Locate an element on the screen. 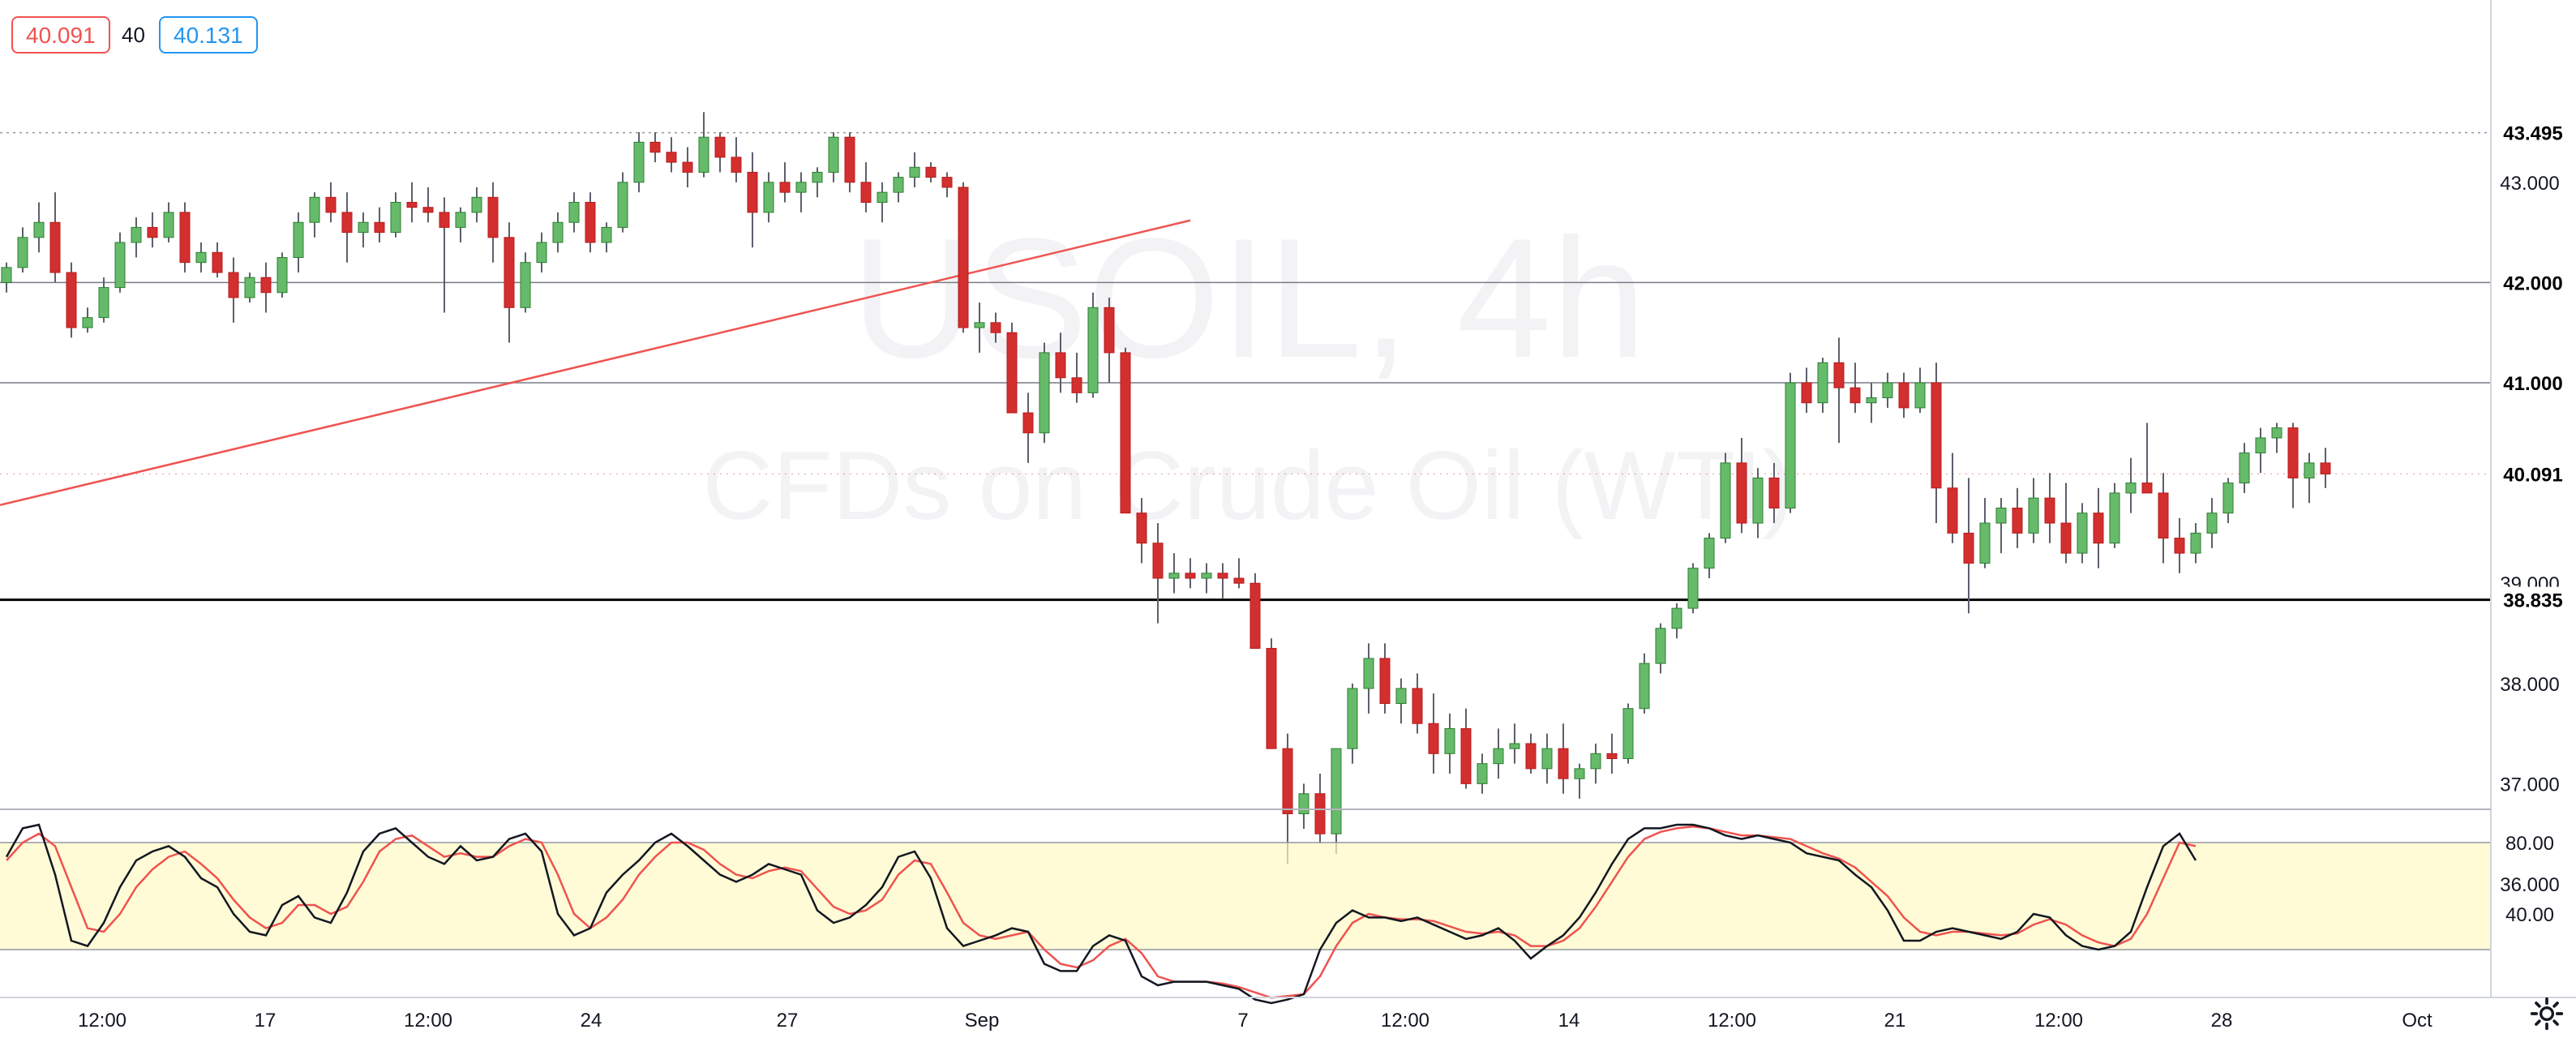 This screenshot has height=1038, width=2576. price-marker-label-3: 40.091 is located at coordinates (2532, 475).